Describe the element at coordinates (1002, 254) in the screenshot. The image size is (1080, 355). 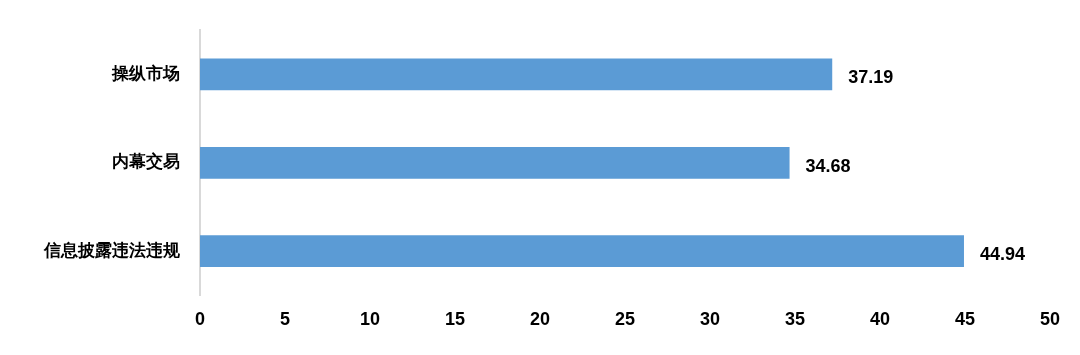
I see `data-label: 44.94` at that location.